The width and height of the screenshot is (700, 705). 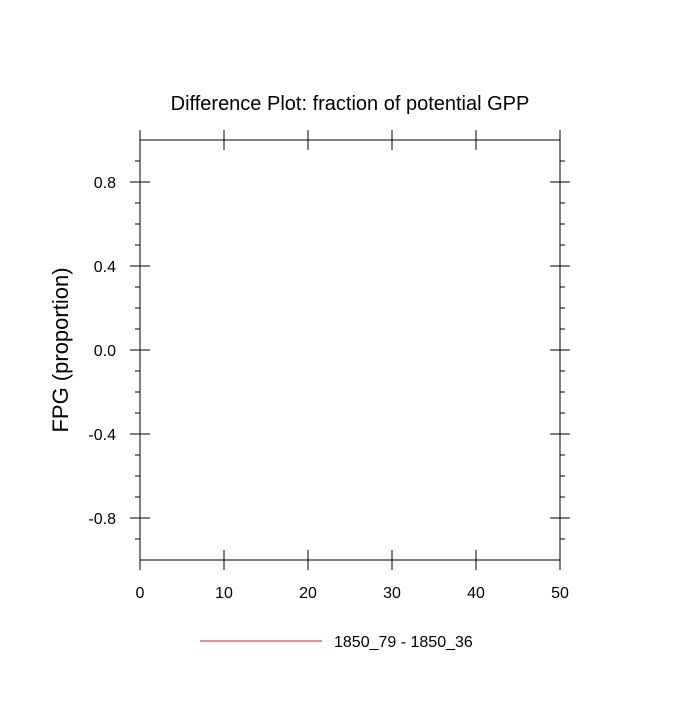 What do you see at coordinates (105, 267) in the screenshot?
I see `y-tick-label: 0.4` at bounding box center [105, 267].